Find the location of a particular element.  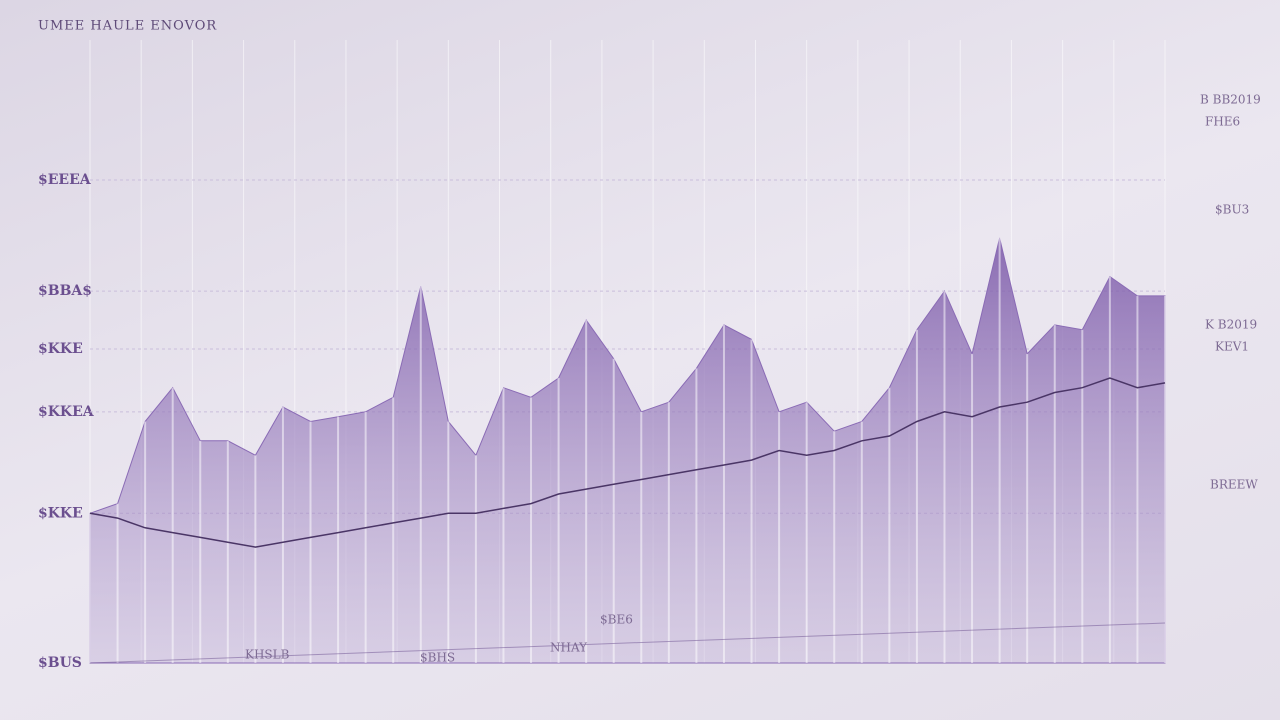

y-tick-label: $KKEA is located at coordinates (66, 412).